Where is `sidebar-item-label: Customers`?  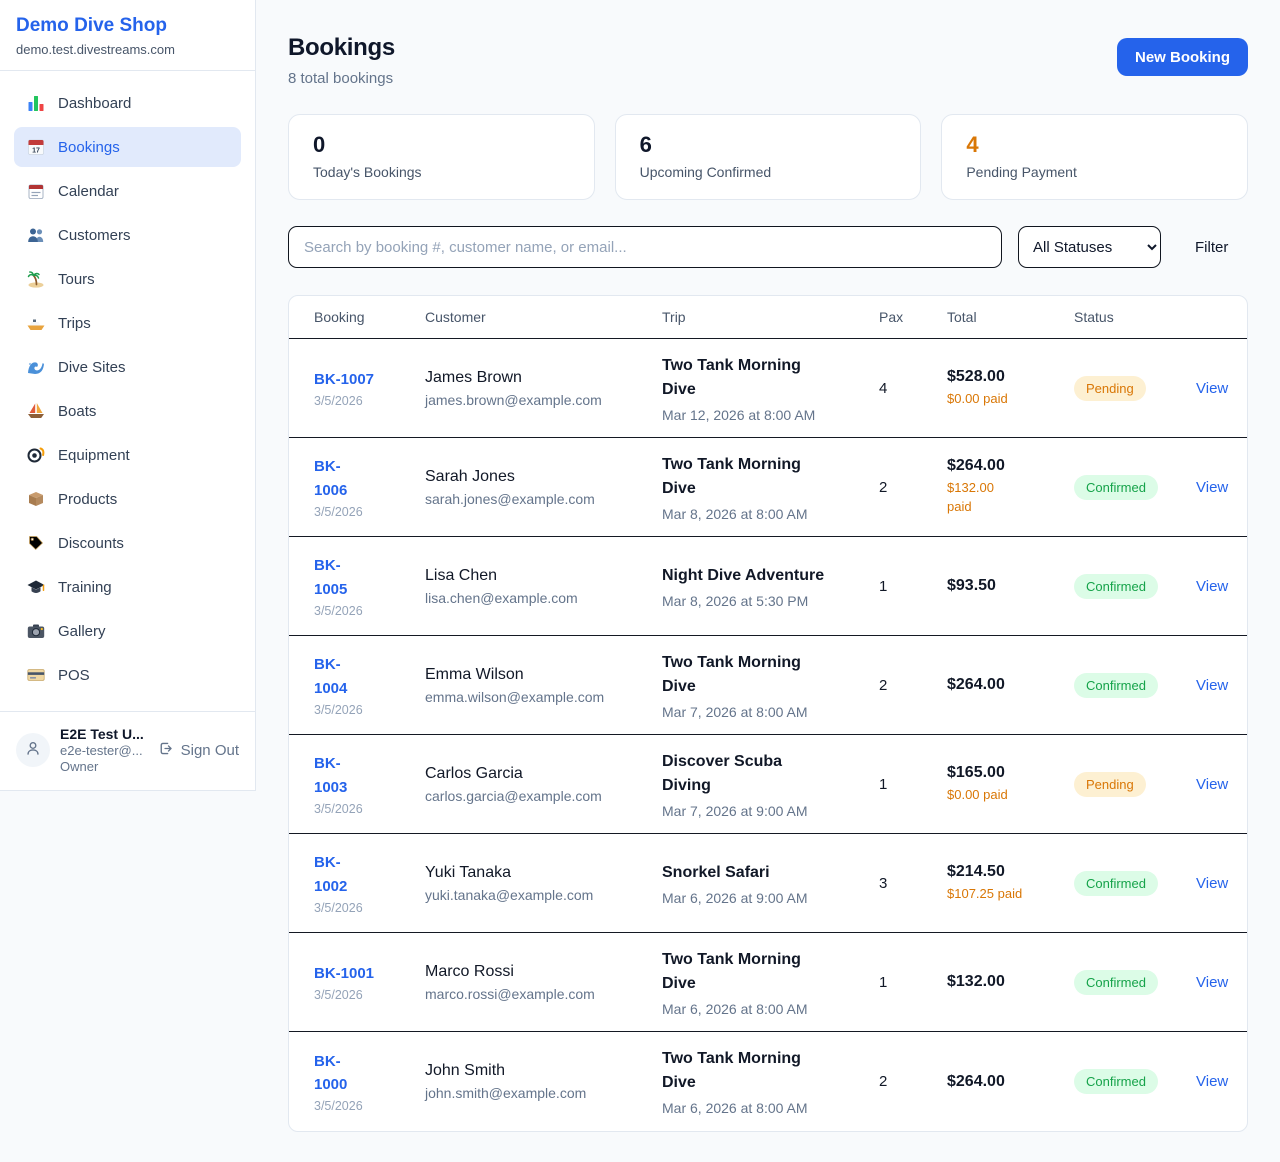 sidebar-item-label: Customers is located at coordinates (94, 235).